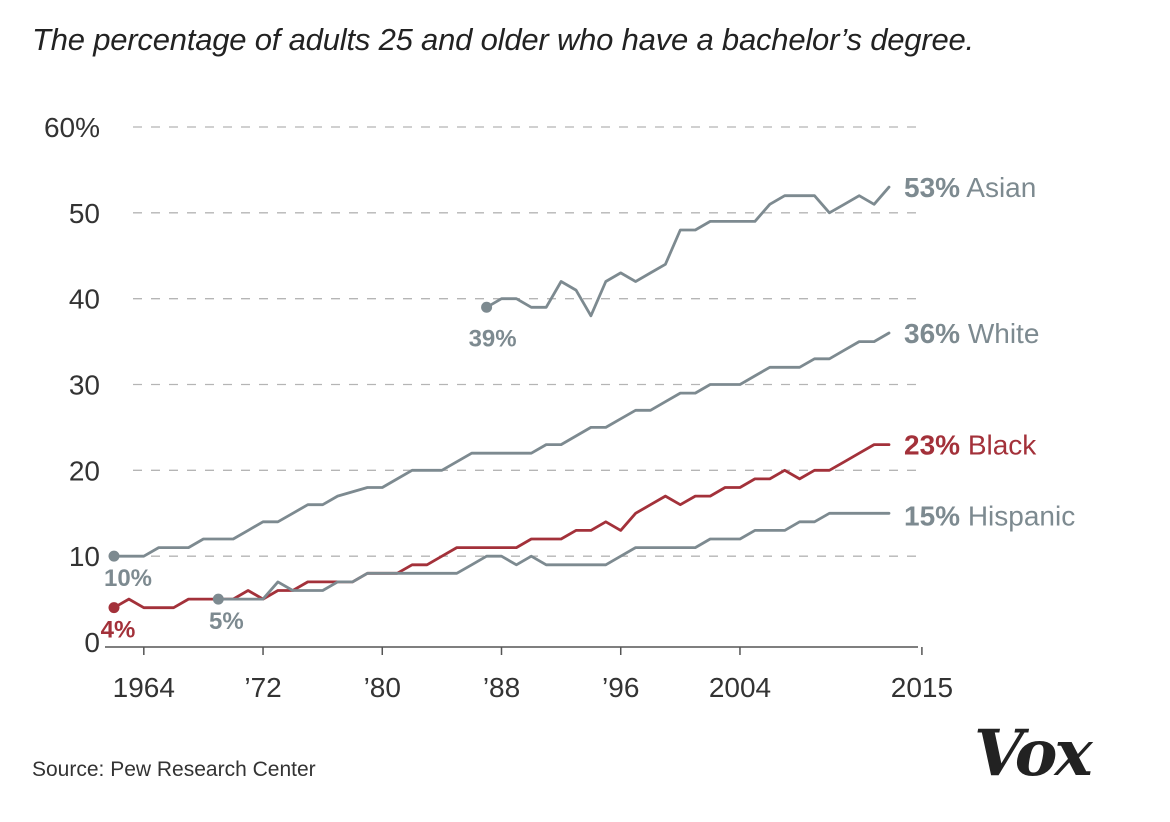 Image resolution: width=1170 pixels, height=822 pixels. I want to click on hispanic-start-label: 5%, so click(226, 621).